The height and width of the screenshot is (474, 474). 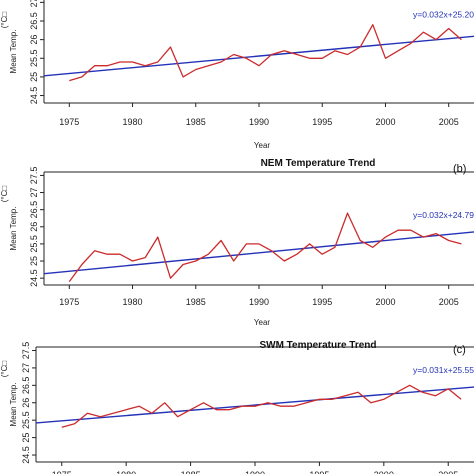 What do you see at coordinates (443, 15) in the screenshot?
I see `trend-equation-label: y=0.032x+25.20` at bounding box center [443, 15].